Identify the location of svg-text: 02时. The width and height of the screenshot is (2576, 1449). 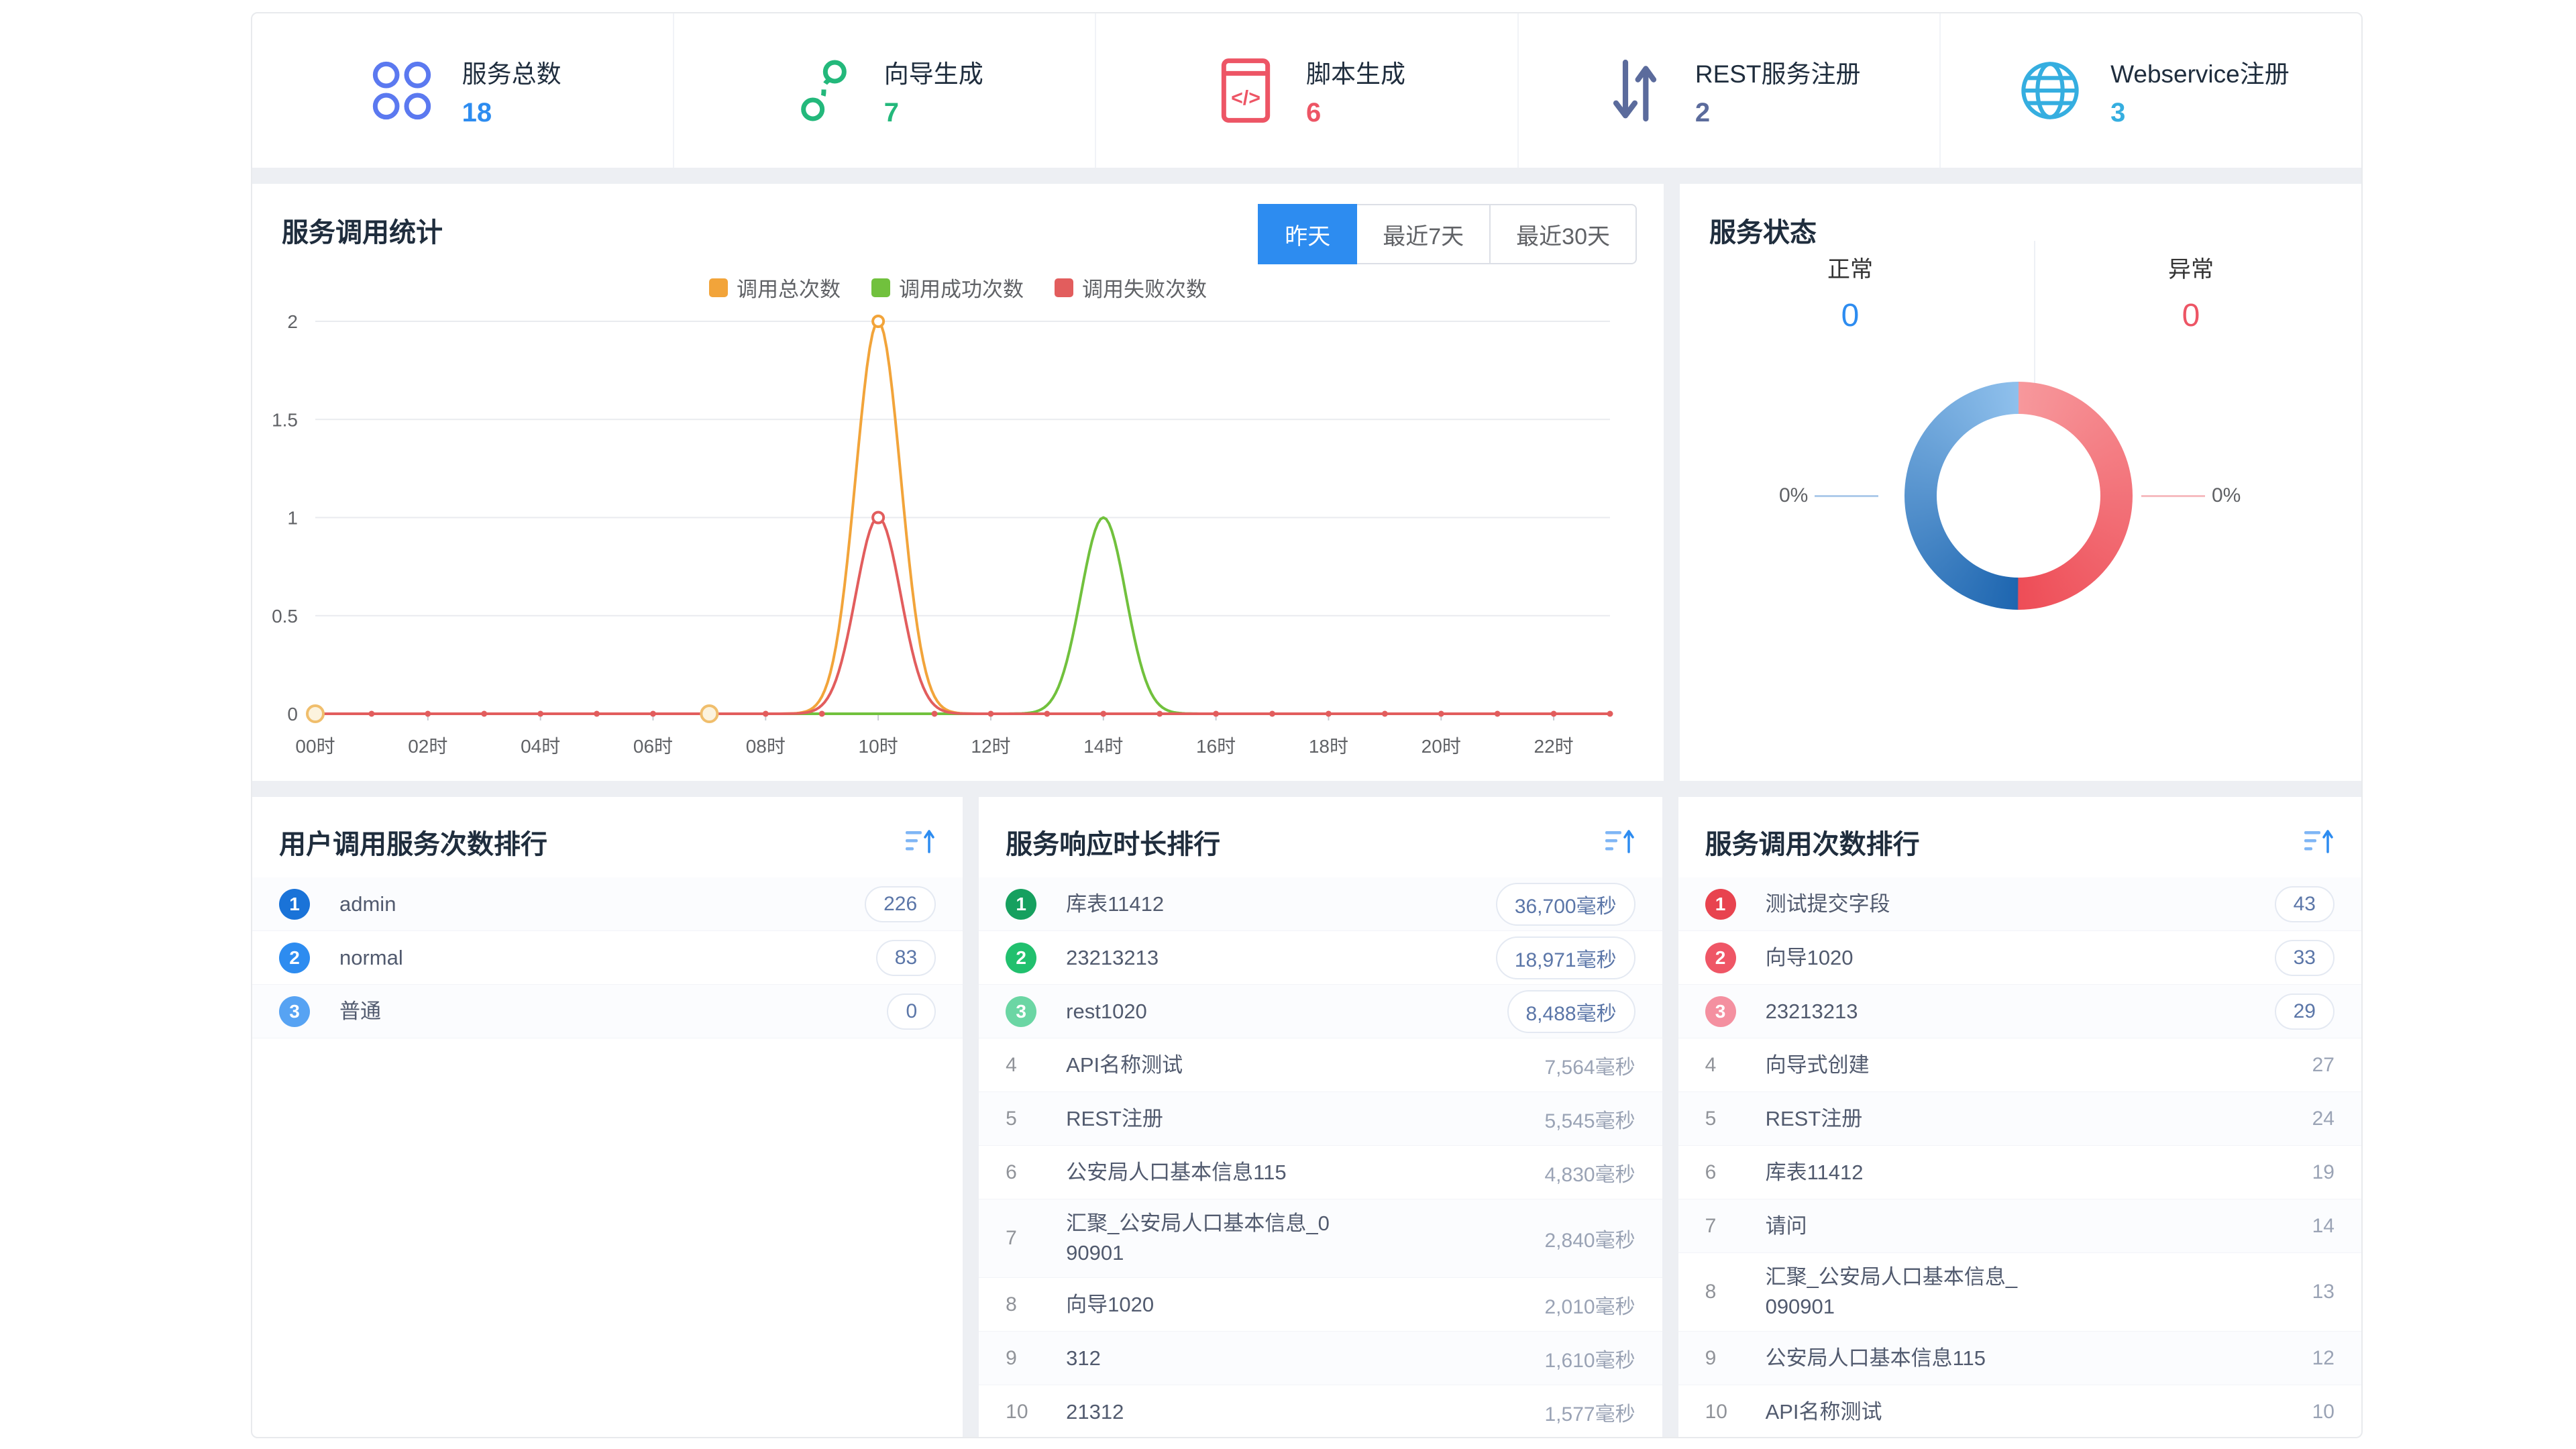
(427, 746).